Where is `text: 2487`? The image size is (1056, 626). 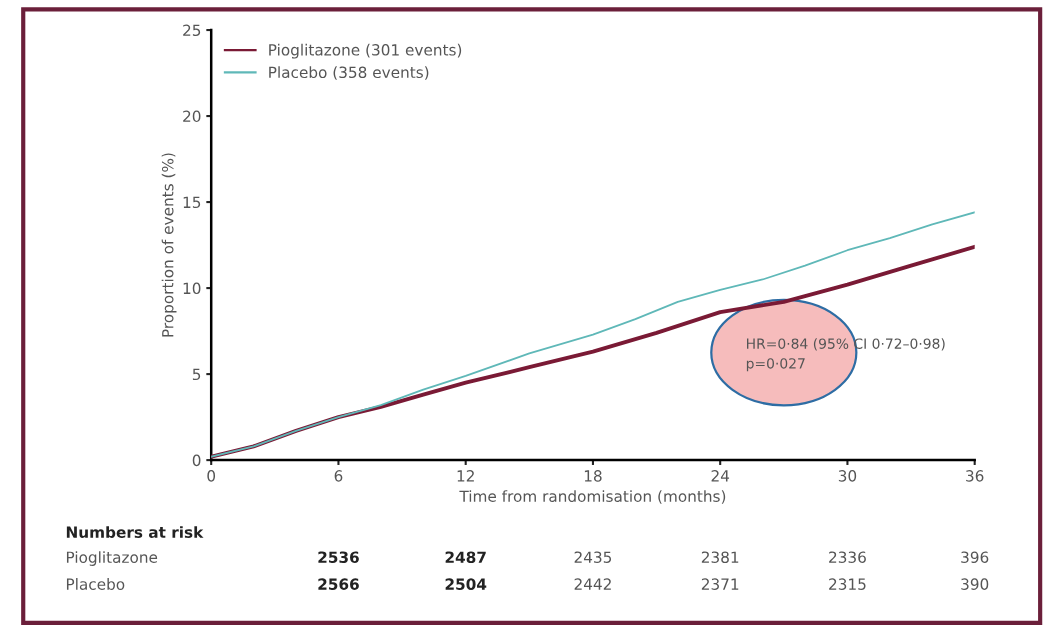 text: 2487 is located at coordinates (465, 557).